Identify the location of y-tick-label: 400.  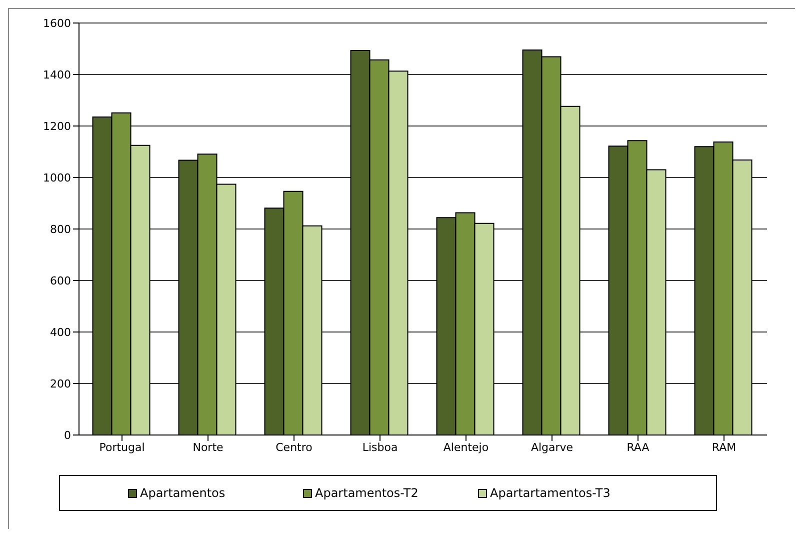
(60, 332).